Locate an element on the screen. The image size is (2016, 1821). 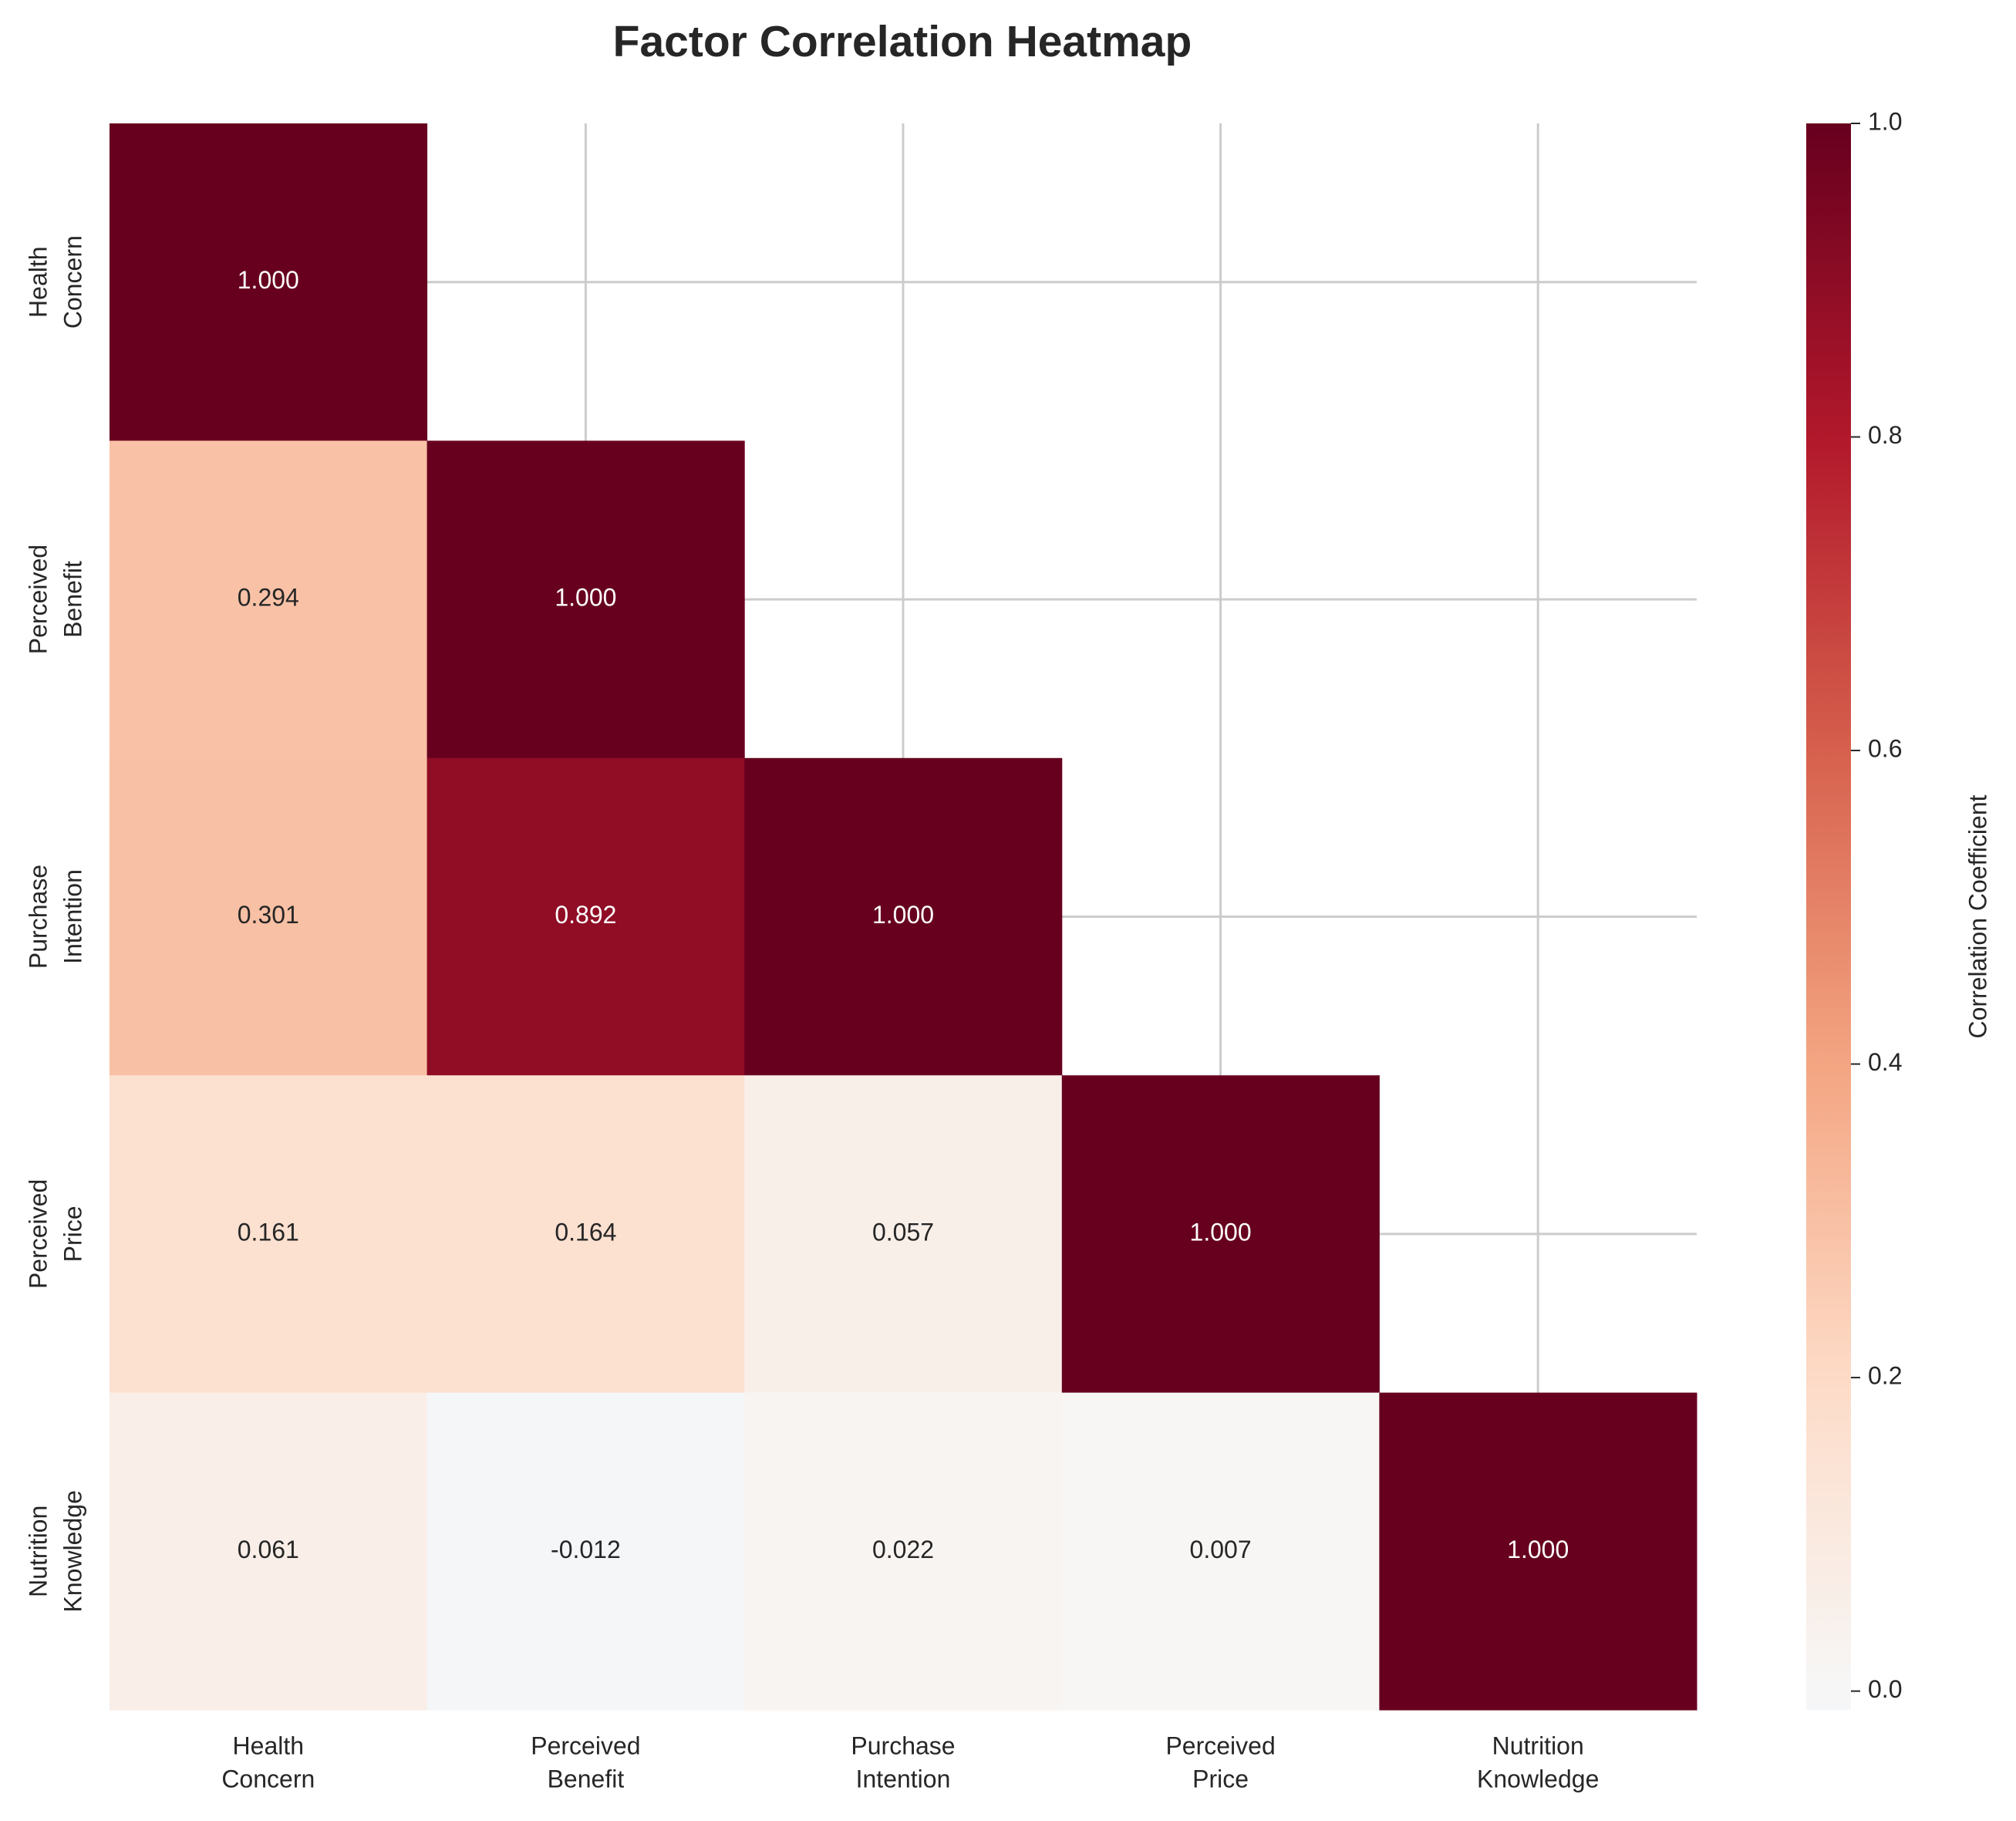
cell-label: 0.022 is located at coordinates (903, 1549).